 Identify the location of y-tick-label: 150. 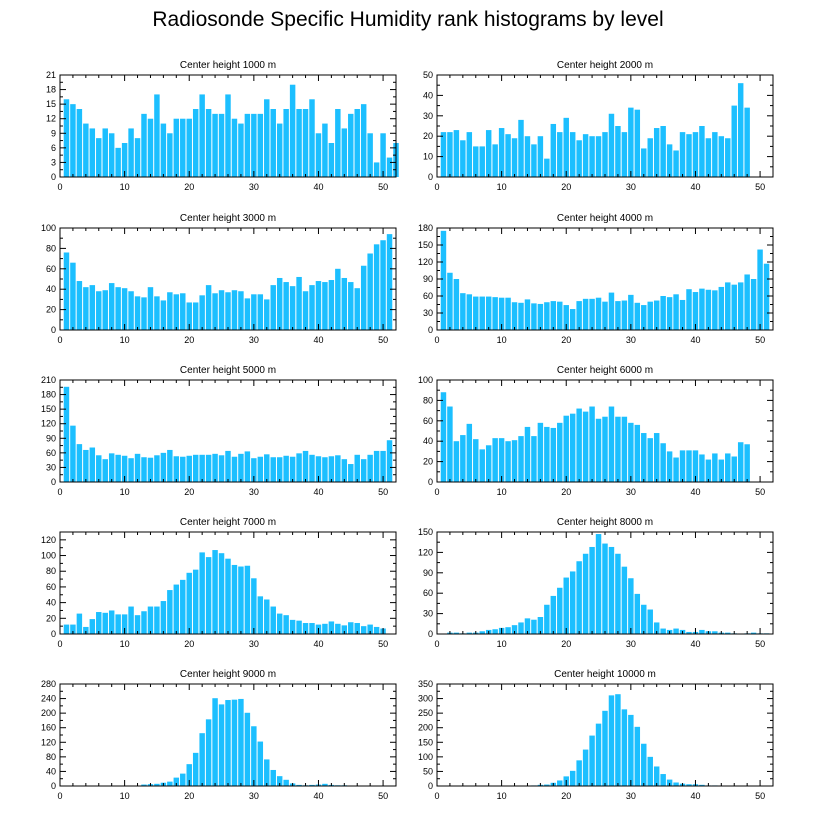
(48, 409).